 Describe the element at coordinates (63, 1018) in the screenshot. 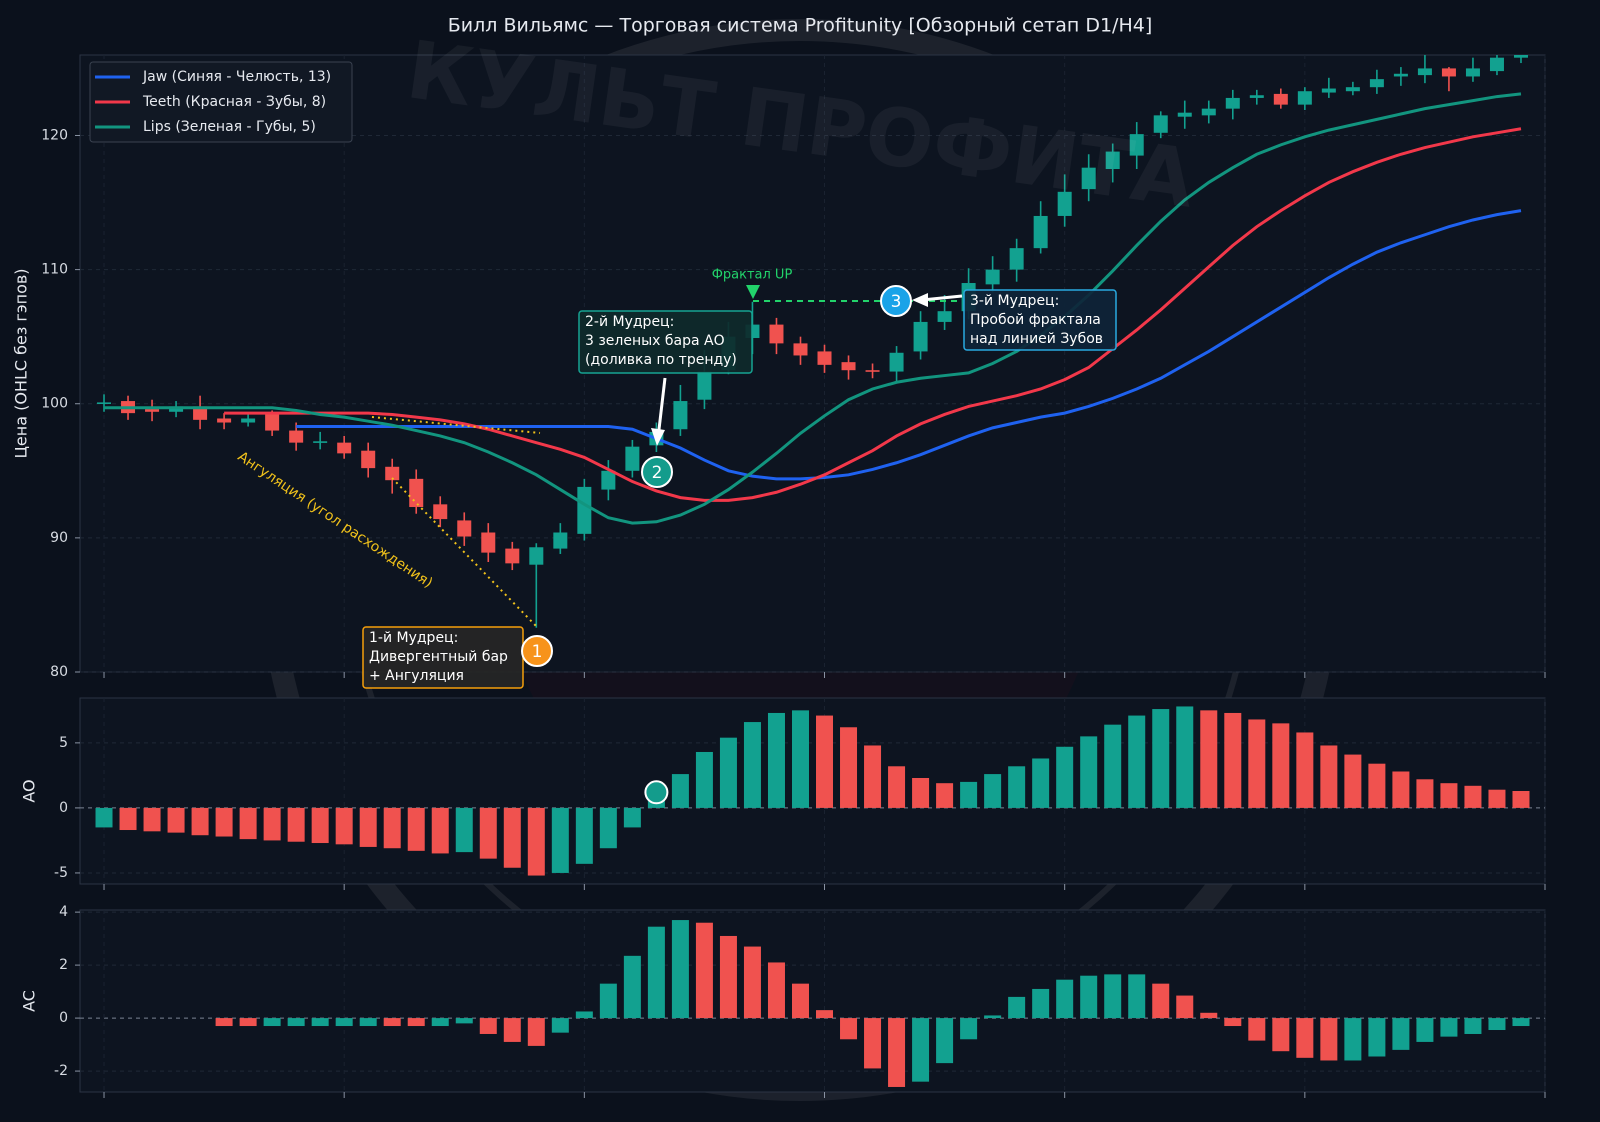

I see `y-tick-label: 0` at that location.